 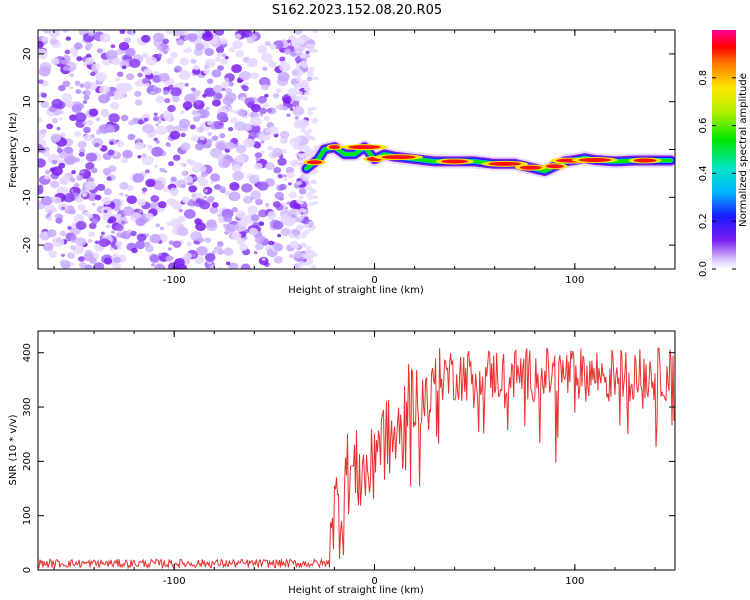 What do you see at coordinates (374, 280) in the screenshot?
I see `spectrogram-xtick-label: 0` at bounding box center [374, 280].